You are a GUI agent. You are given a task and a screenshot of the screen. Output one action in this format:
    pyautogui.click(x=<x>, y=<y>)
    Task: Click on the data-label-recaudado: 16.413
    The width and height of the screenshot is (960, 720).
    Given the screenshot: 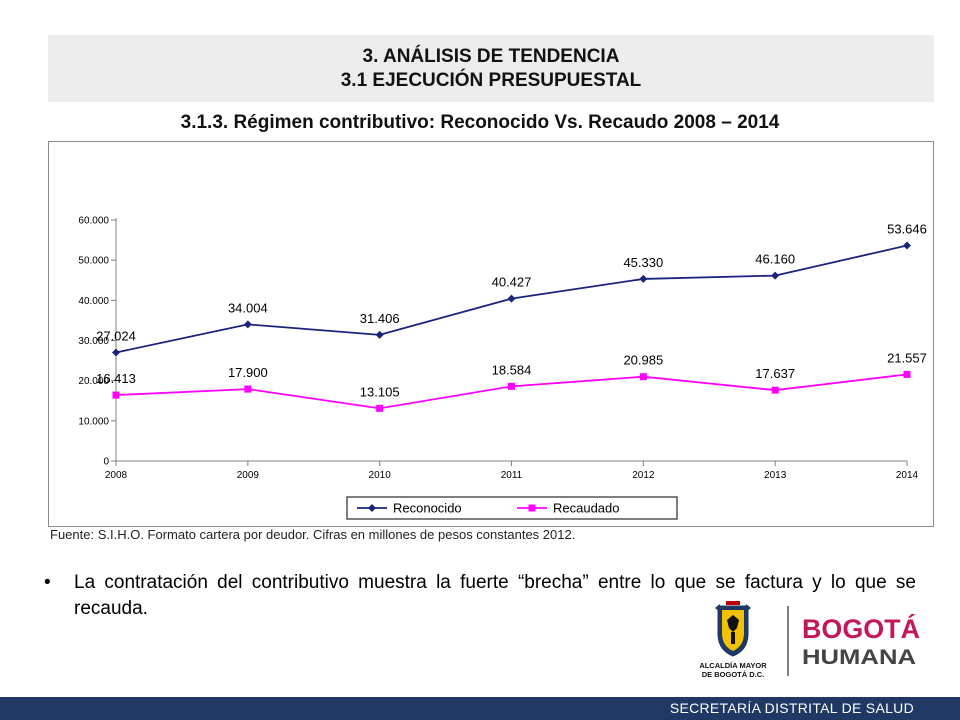 What is the action you would take?
    pyautogui.click(x=116, y=378)
    